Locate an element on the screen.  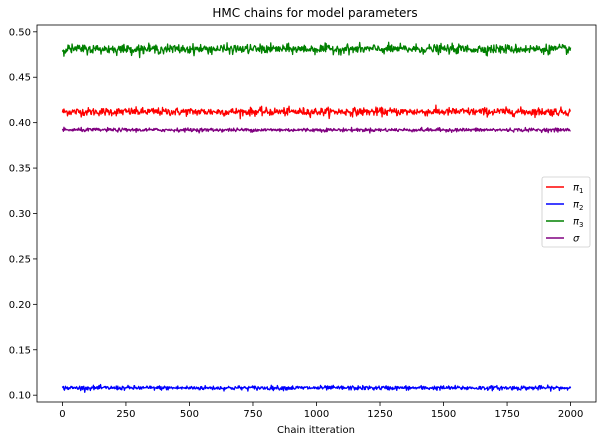
x-tick-label: 750 is located at coordinates (252, 414).